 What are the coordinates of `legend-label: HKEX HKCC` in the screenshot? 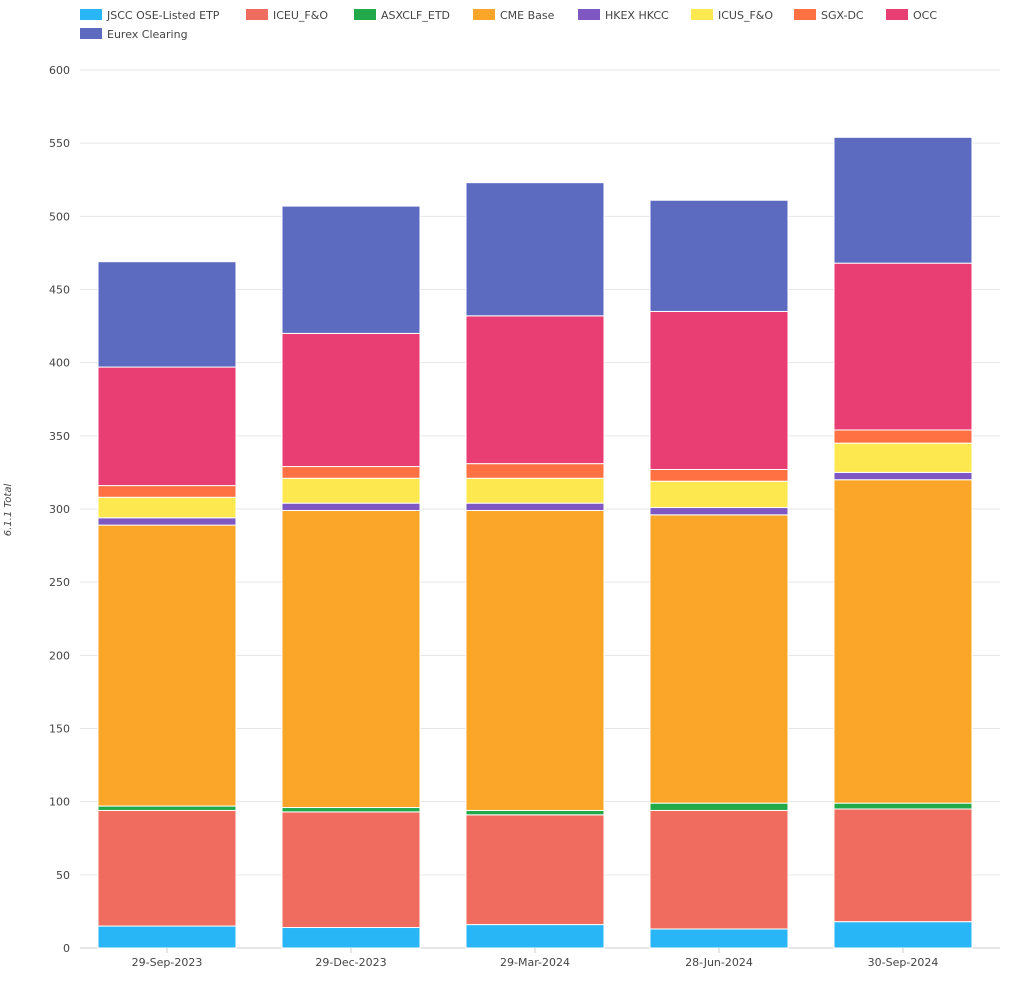 It's located at (637, 15).